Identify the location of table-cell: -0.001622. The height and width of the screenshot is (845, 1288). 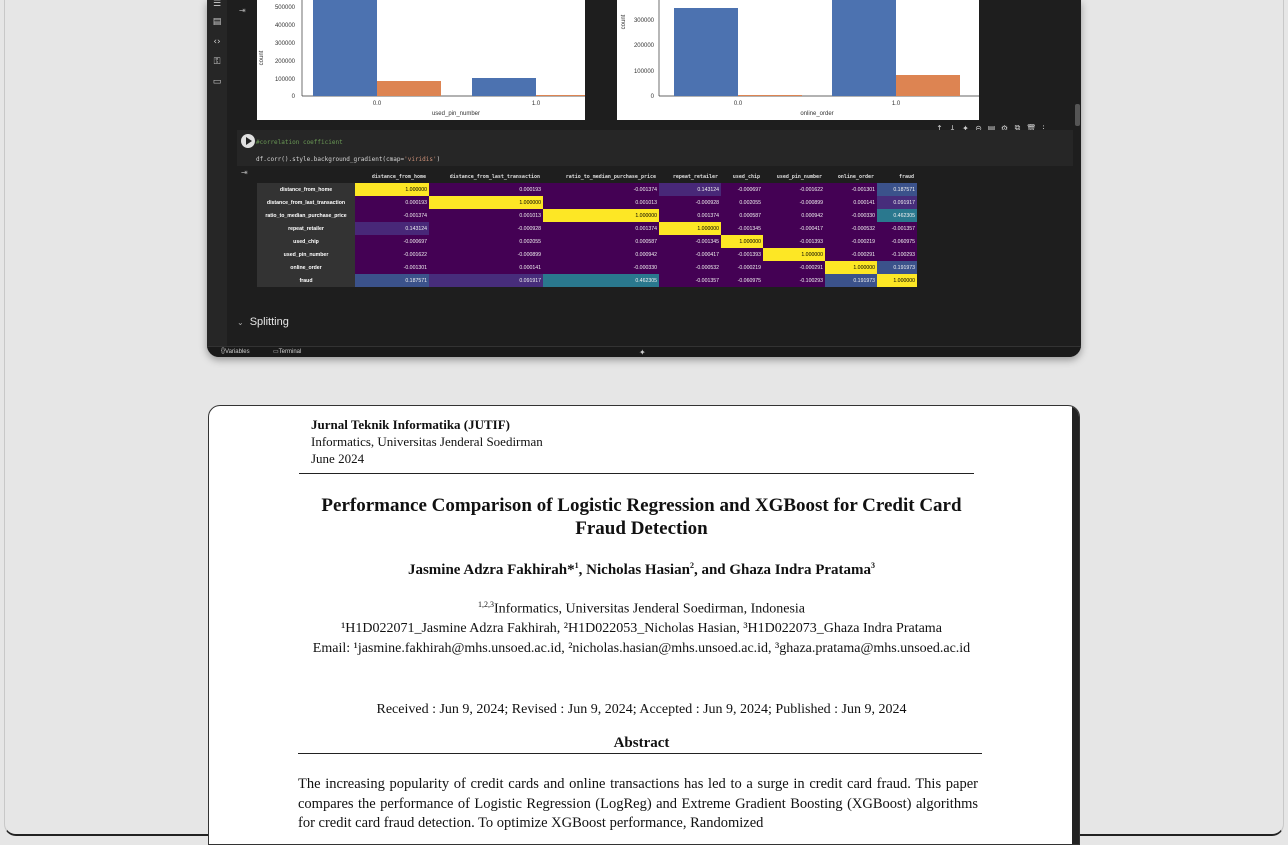
(392, 254).